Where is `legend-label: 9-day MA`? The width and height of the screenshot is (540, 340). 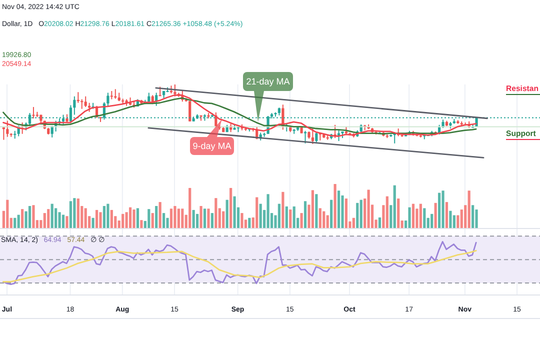
legend-label: 9-day MA is located at coordinates (212, 146).